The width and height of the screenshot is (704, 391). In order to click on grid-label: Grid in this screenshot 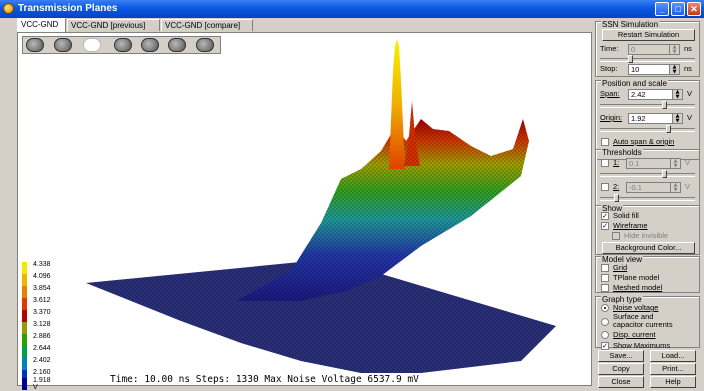, I will do `click(620, 267)`.